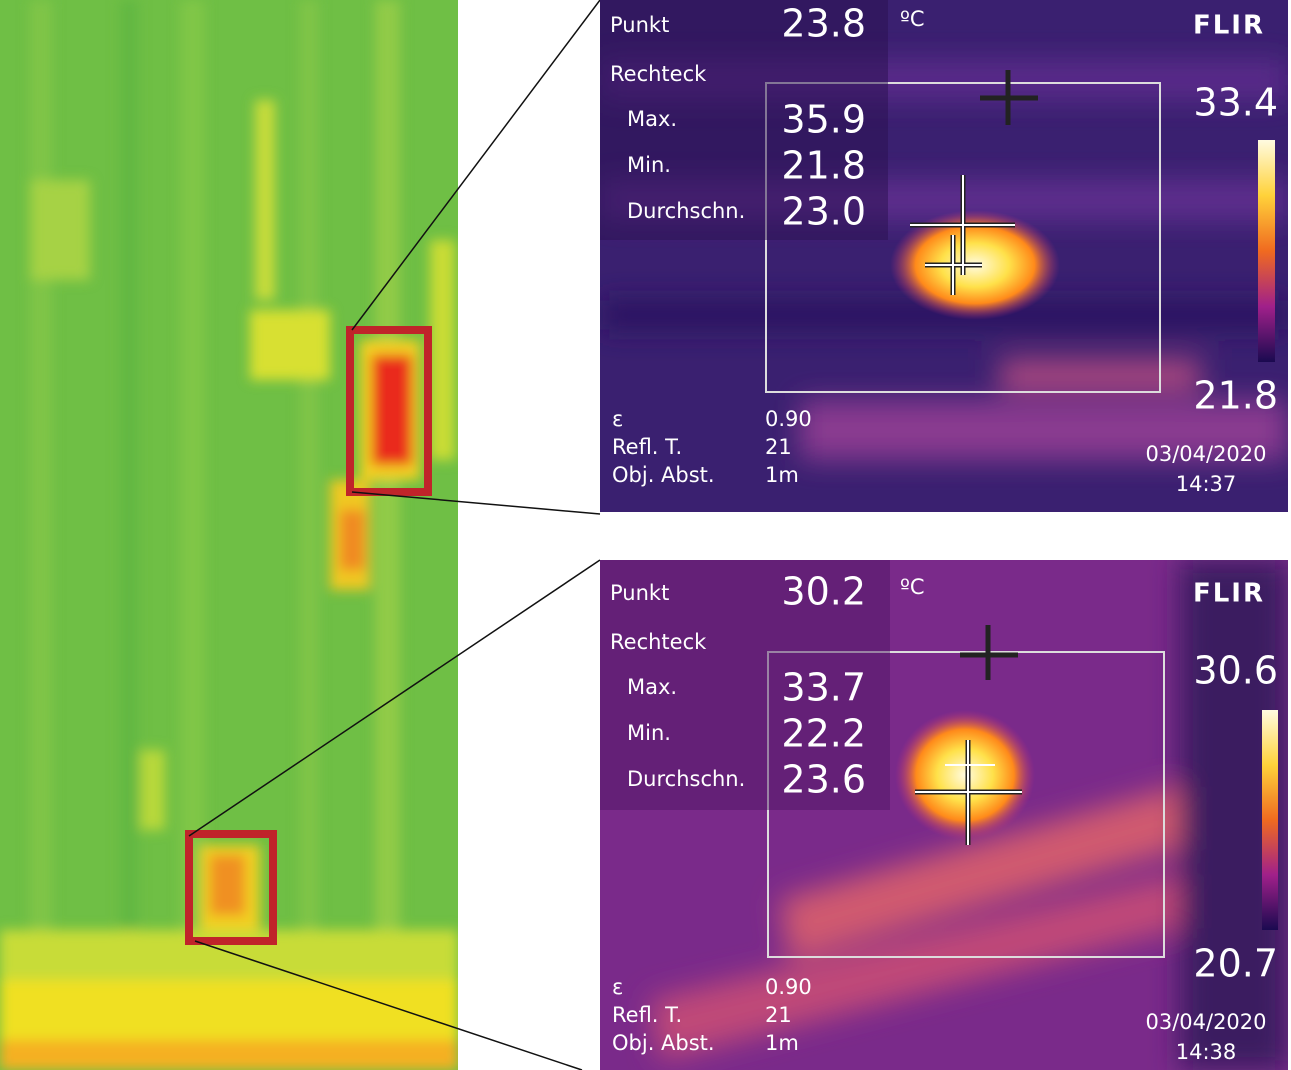  I want to click on point-value: 23.8, so click(823, 24).